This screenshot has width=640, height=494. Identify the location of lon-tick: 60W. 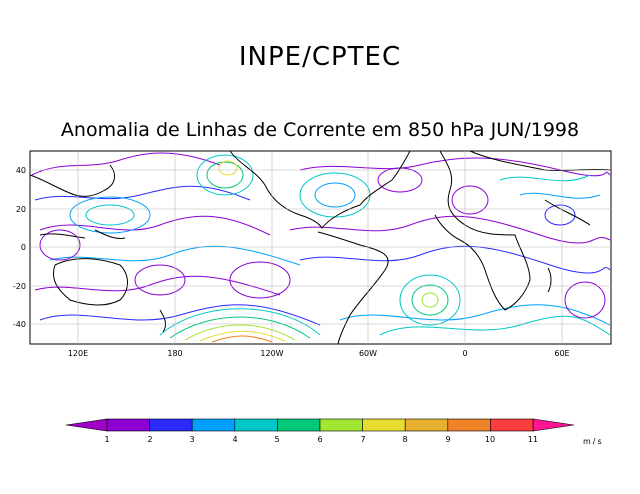
(368, 353).